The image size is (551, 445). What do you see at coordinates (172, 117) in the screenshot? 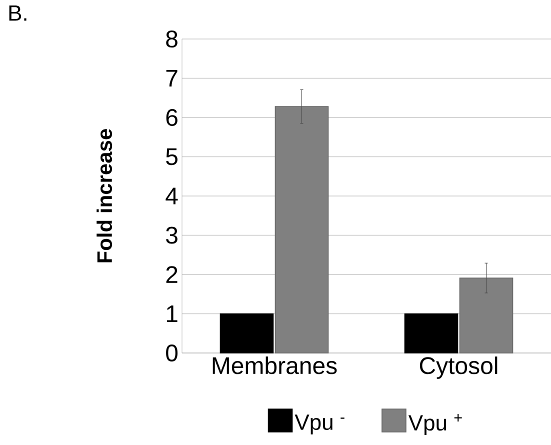
I see `y-tick-label: 6` at bounding box center [172, 117].